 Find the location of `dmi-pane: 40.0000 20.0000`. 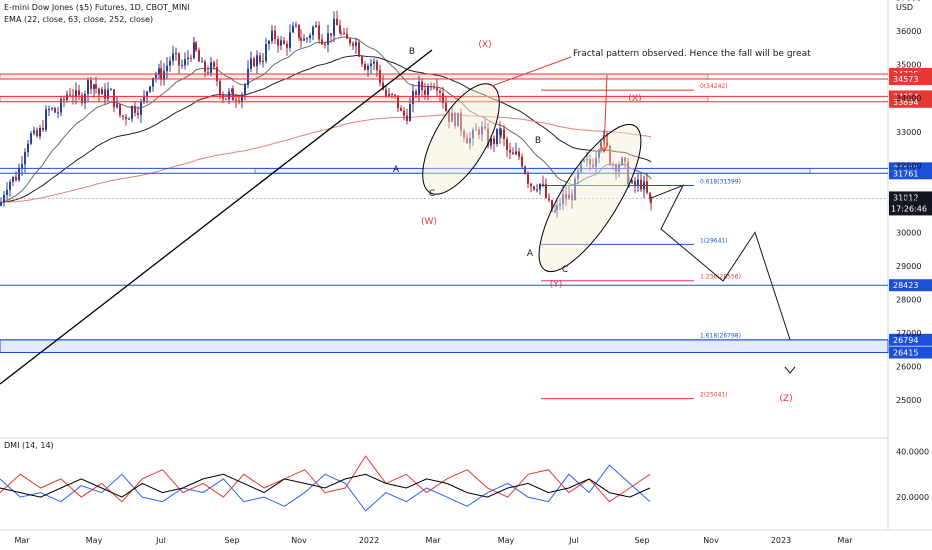

dmi-pane: 40.0000 20.0000 is located at coordinates (464, 479).